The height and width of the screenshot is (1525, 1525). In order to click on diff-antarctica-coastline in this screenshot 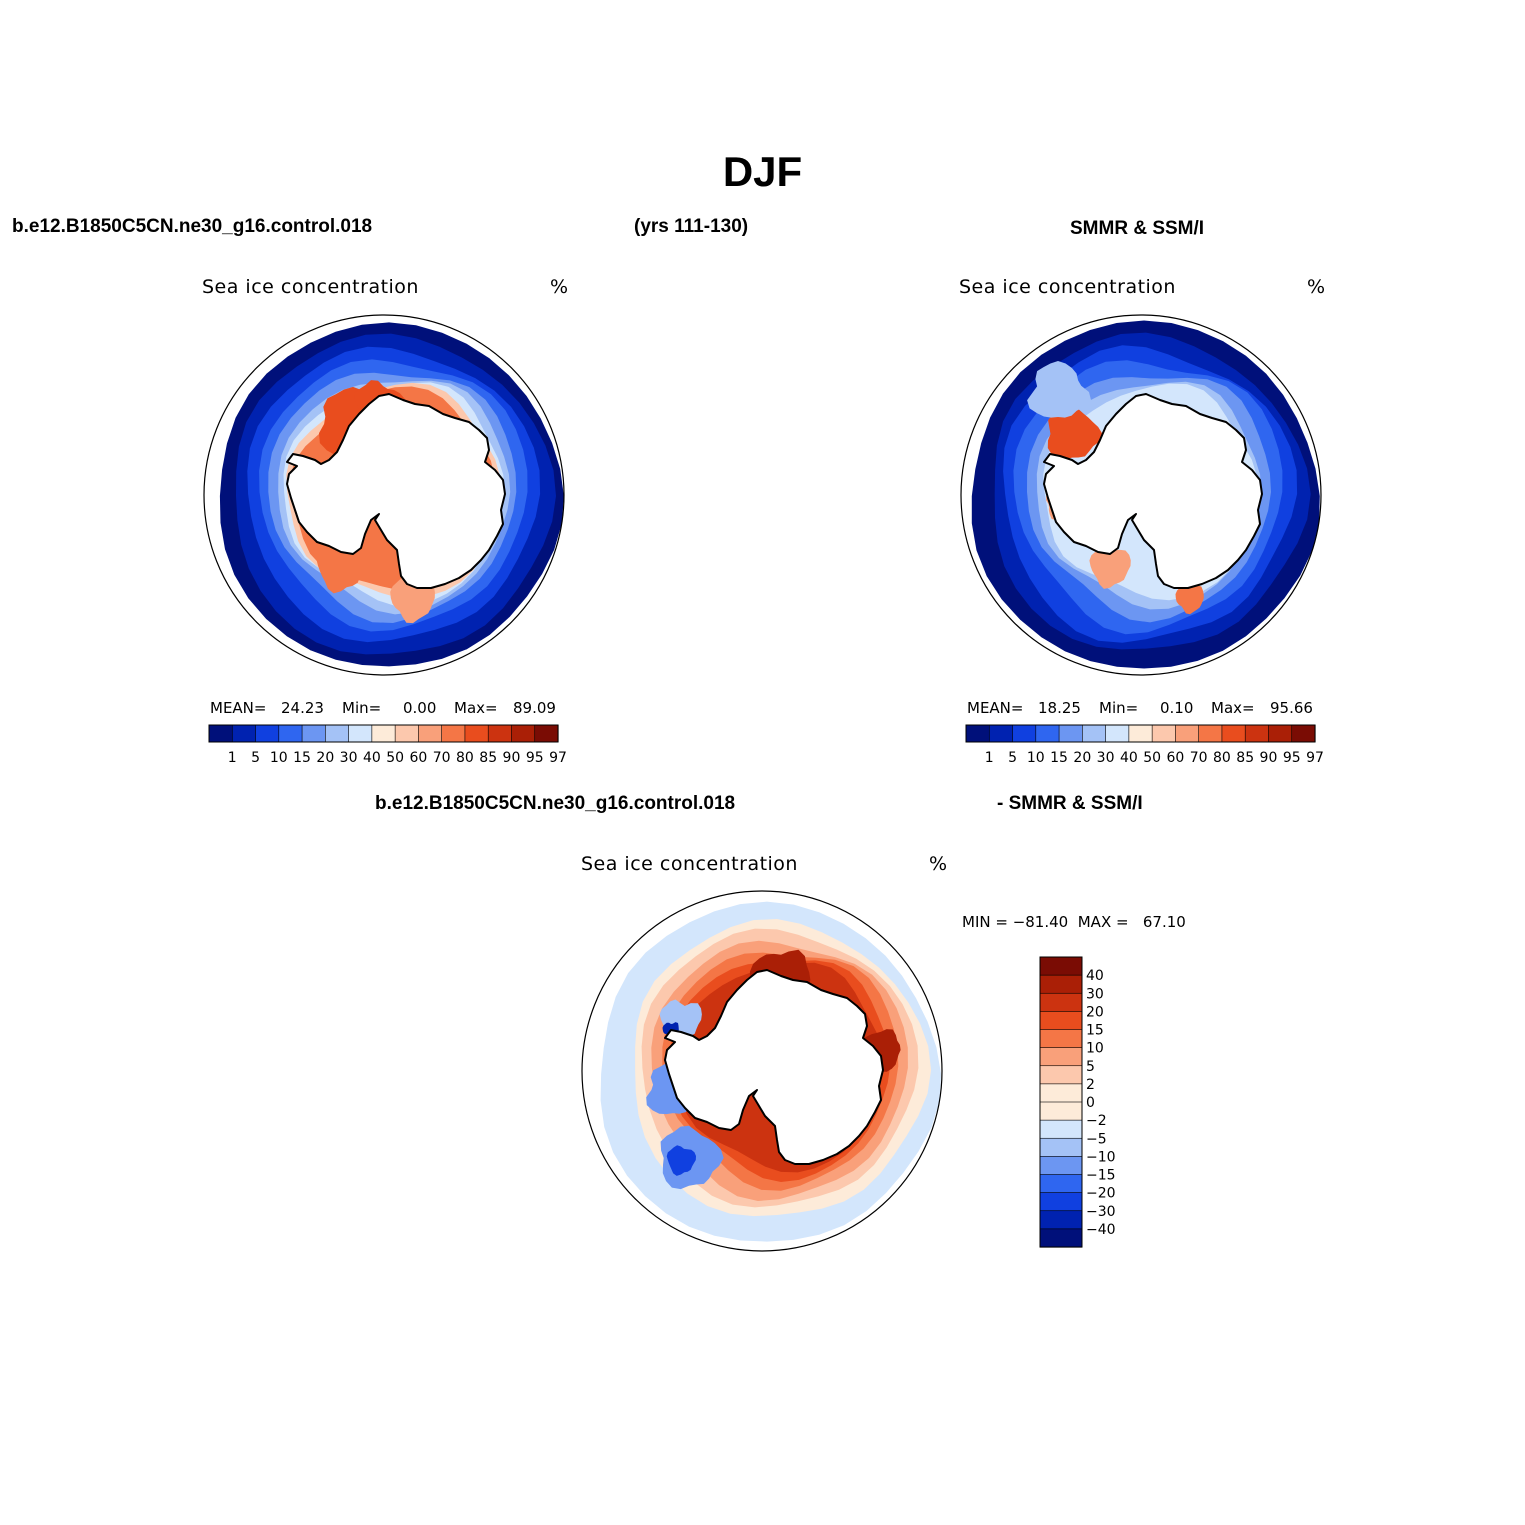, I will do `click(774, 1067)`.